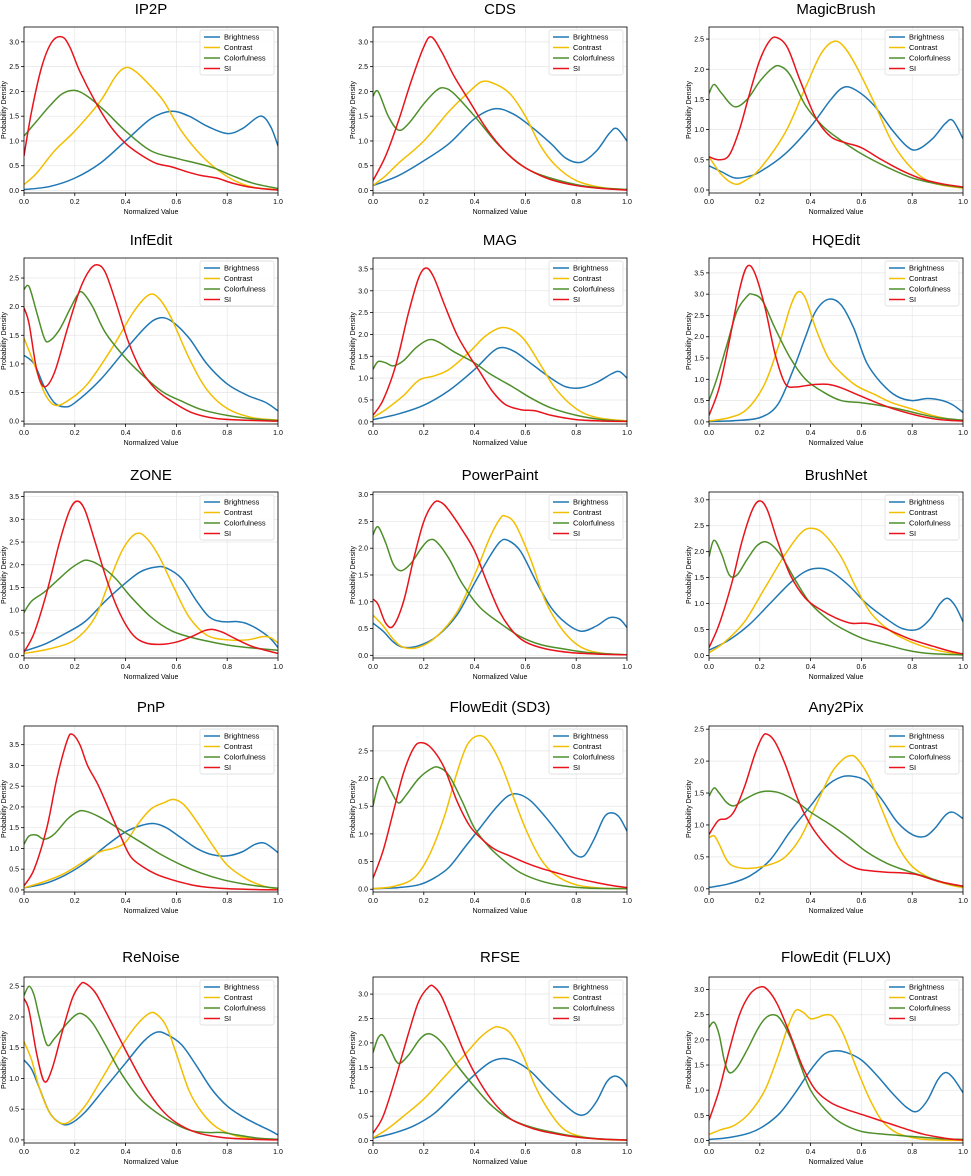 Image resolution: width=971 pixels, height=1176 pixels. I want to click on chart-title: RFSE, so click(500, 957).